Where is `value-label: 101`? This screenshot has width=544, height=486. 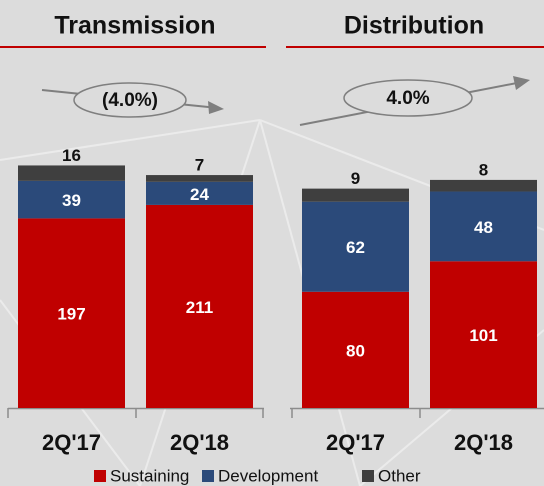
value-label: 101 is located at coordinates (483, 335).